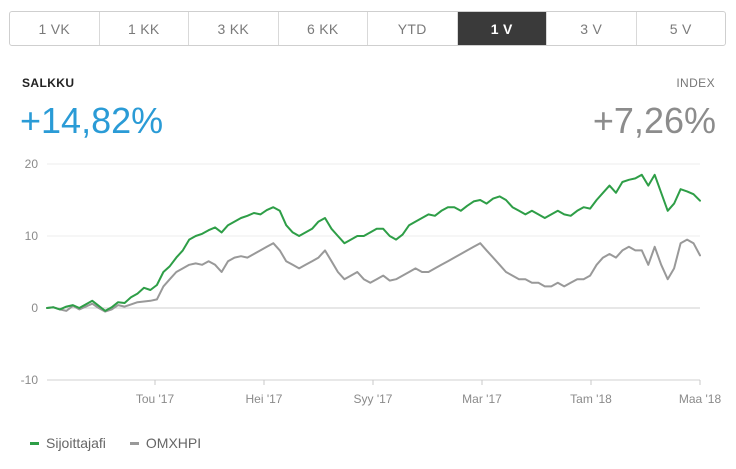 This screenshot has height=469, width=736. Describe the element at coordinates (34, 308) in the screenshot. I see `y-tick-label: 0` at that location.